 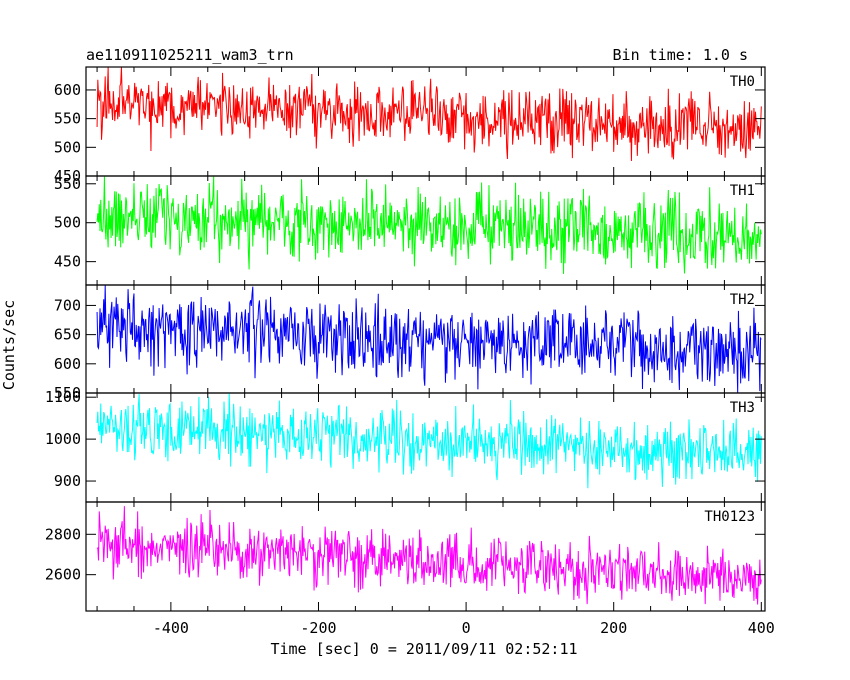 What do you see at coordinates (429, 440) in the screenshot?
I see `series-line-th3` at bounding box center [429, 440].